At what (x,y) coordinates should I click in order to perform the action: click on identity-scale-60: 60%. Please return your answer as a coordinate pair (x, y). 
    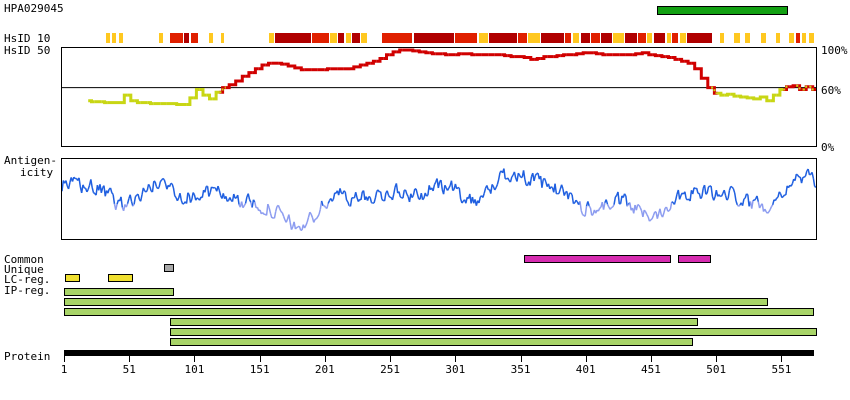
    Looking at the image, I should click on (831, 90).